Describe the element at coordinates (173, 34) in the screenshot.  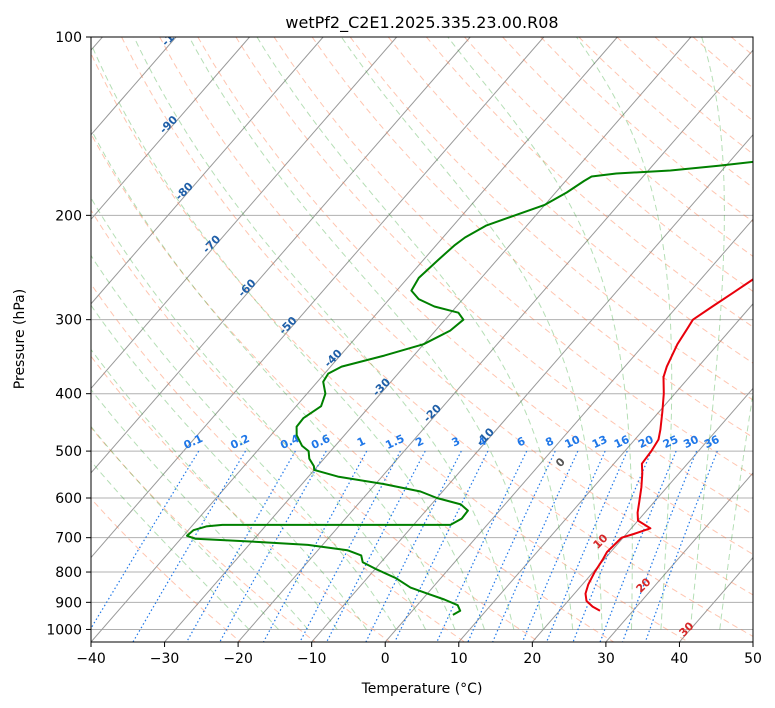
I see `dry-adiabat-label: -100` at that location.